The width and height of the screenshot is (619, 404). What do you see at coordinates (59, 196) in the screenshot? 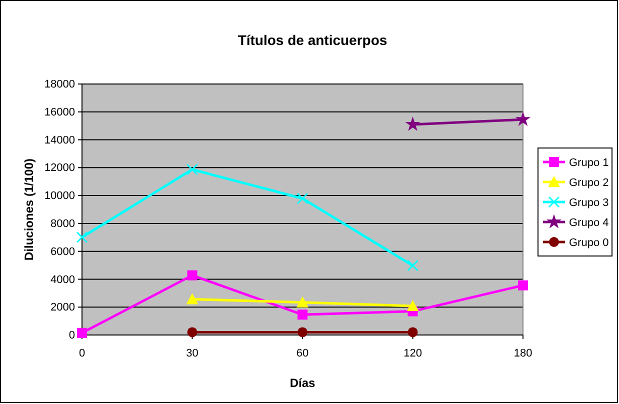
I see `y-tick-label: 10000` at bounding box center [59, 196].